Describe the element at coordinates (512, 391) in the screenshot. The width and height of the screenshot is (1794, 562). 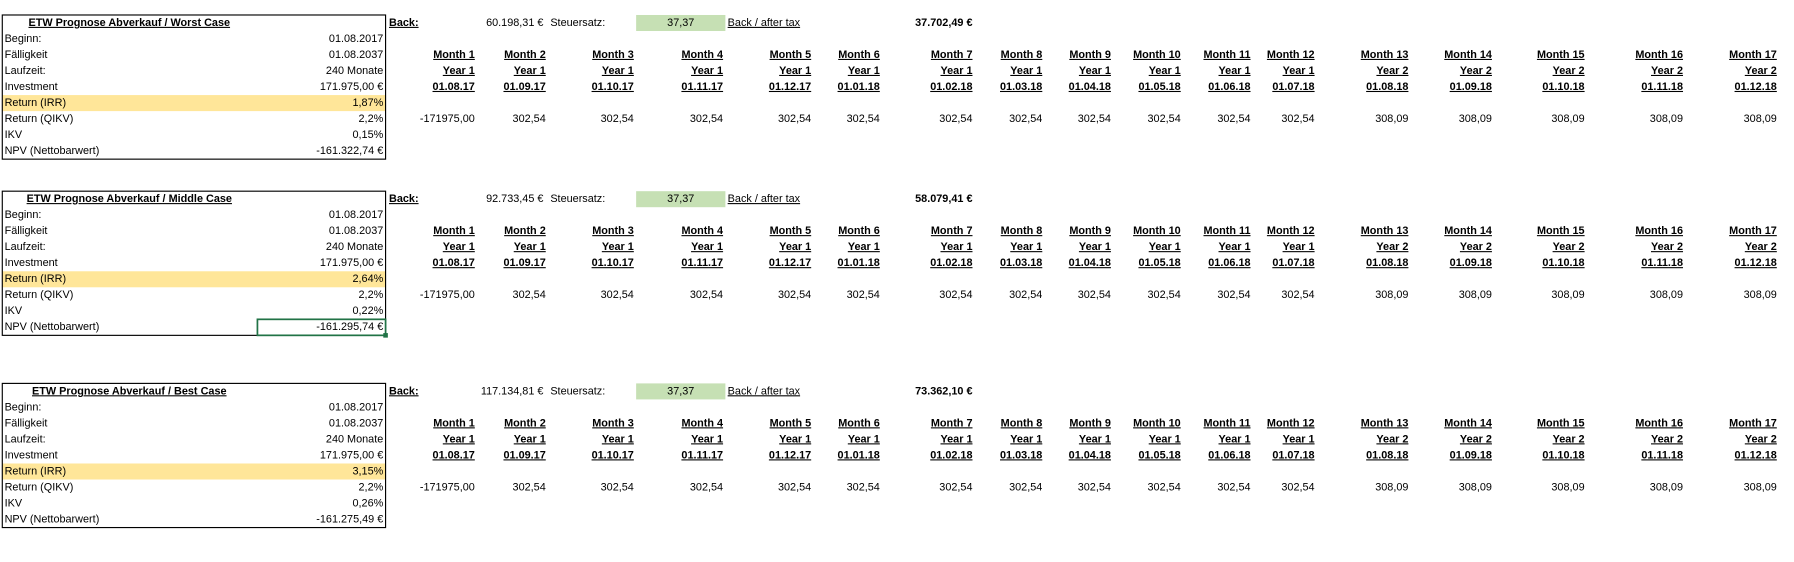
I see `back-value: 117.134,81 €` at that location.